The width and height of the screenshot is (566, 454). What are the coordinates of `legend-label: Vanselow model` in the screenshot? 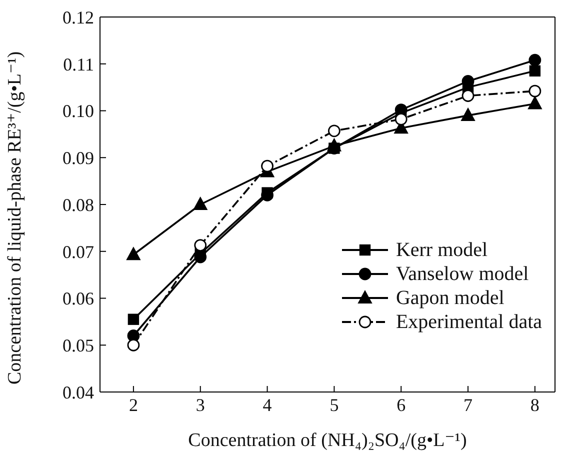 It's located at (462, 274).